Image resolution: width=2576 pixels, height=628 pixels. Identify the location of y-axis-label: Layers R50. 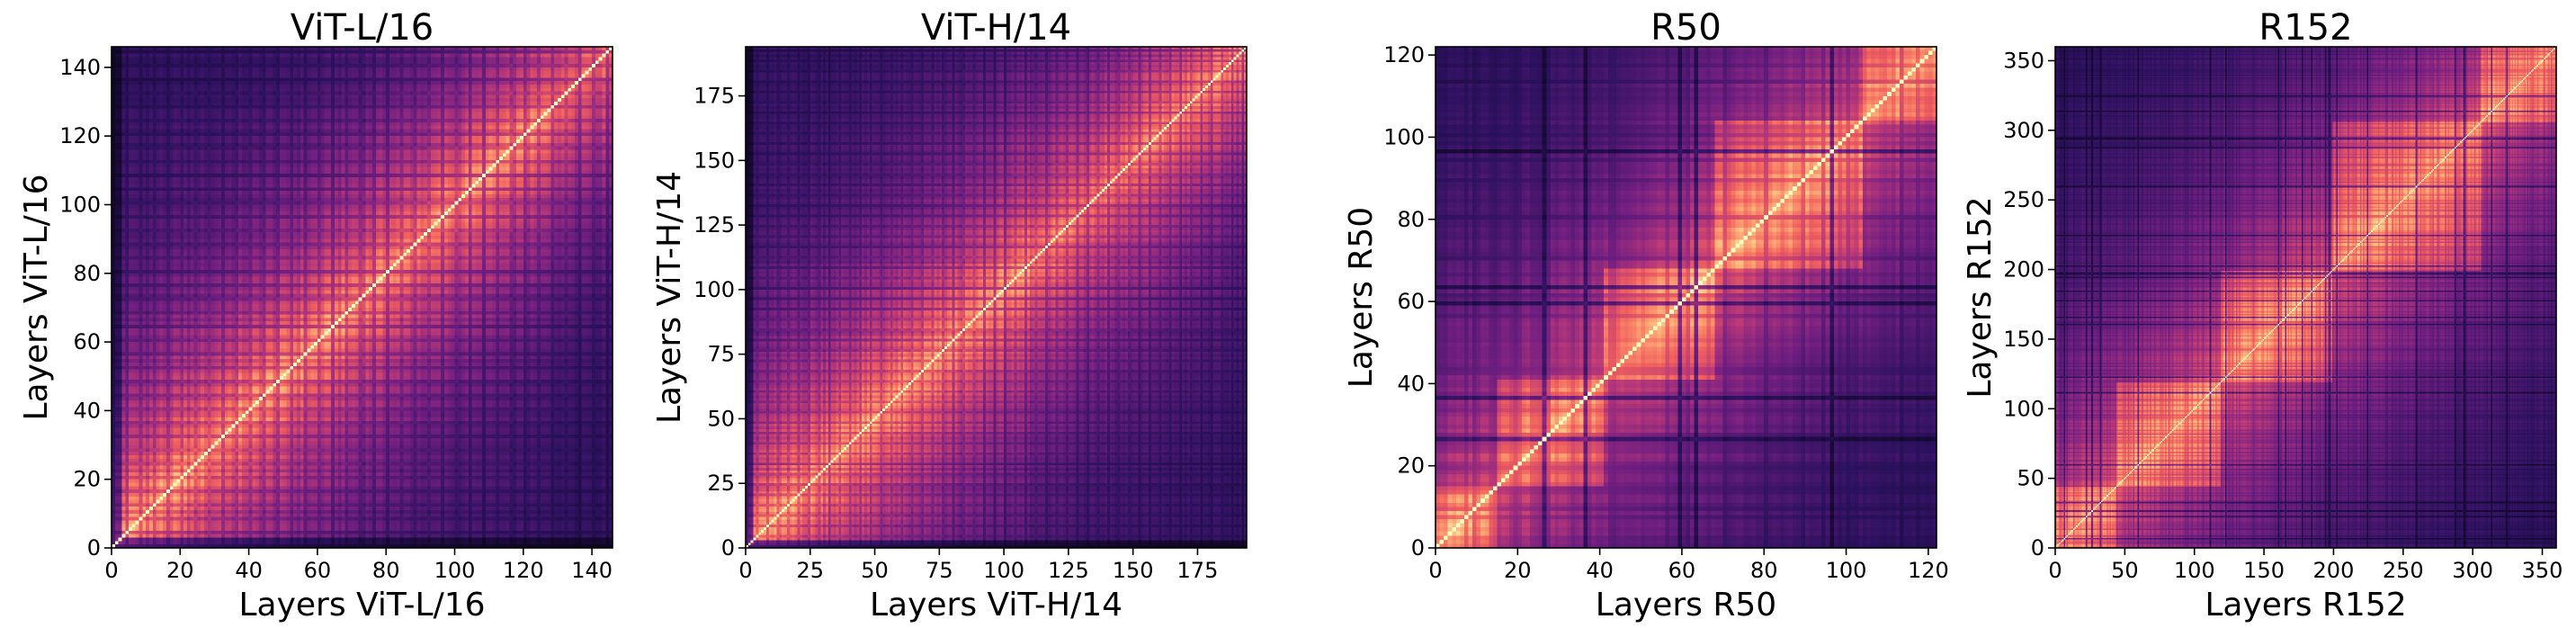
(1361, 297).